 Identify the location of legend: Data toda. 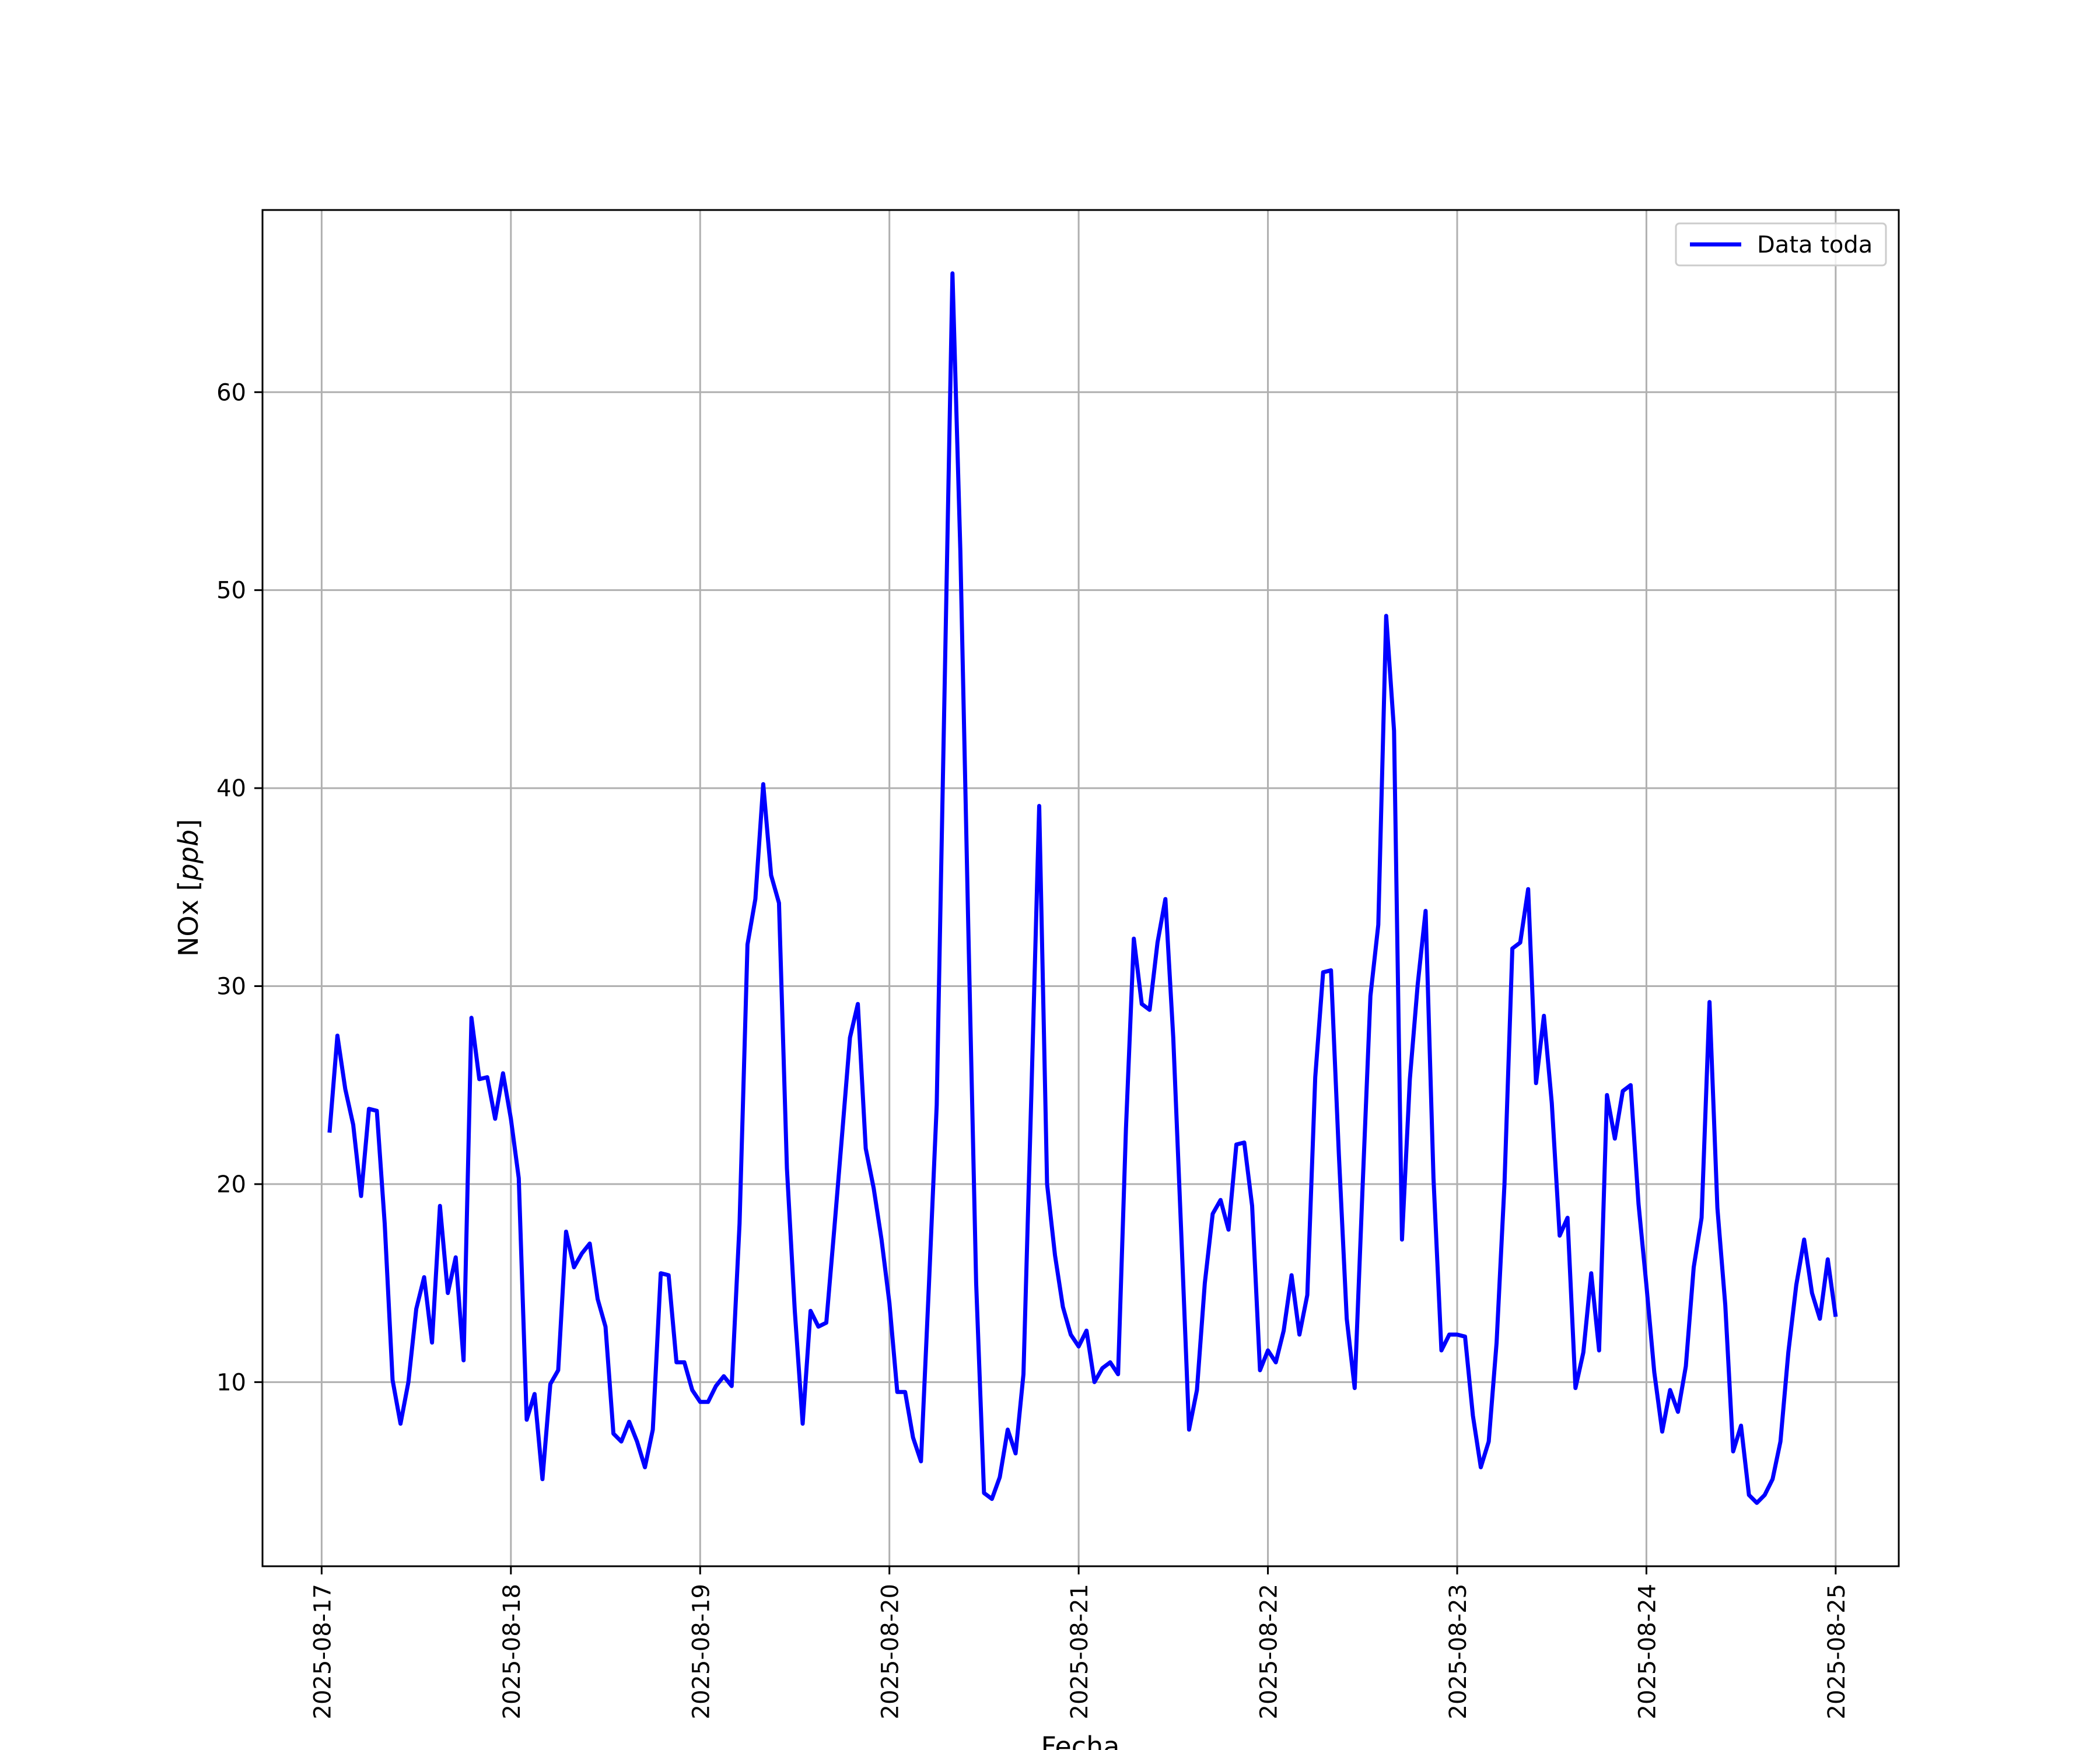
(1781, 244).